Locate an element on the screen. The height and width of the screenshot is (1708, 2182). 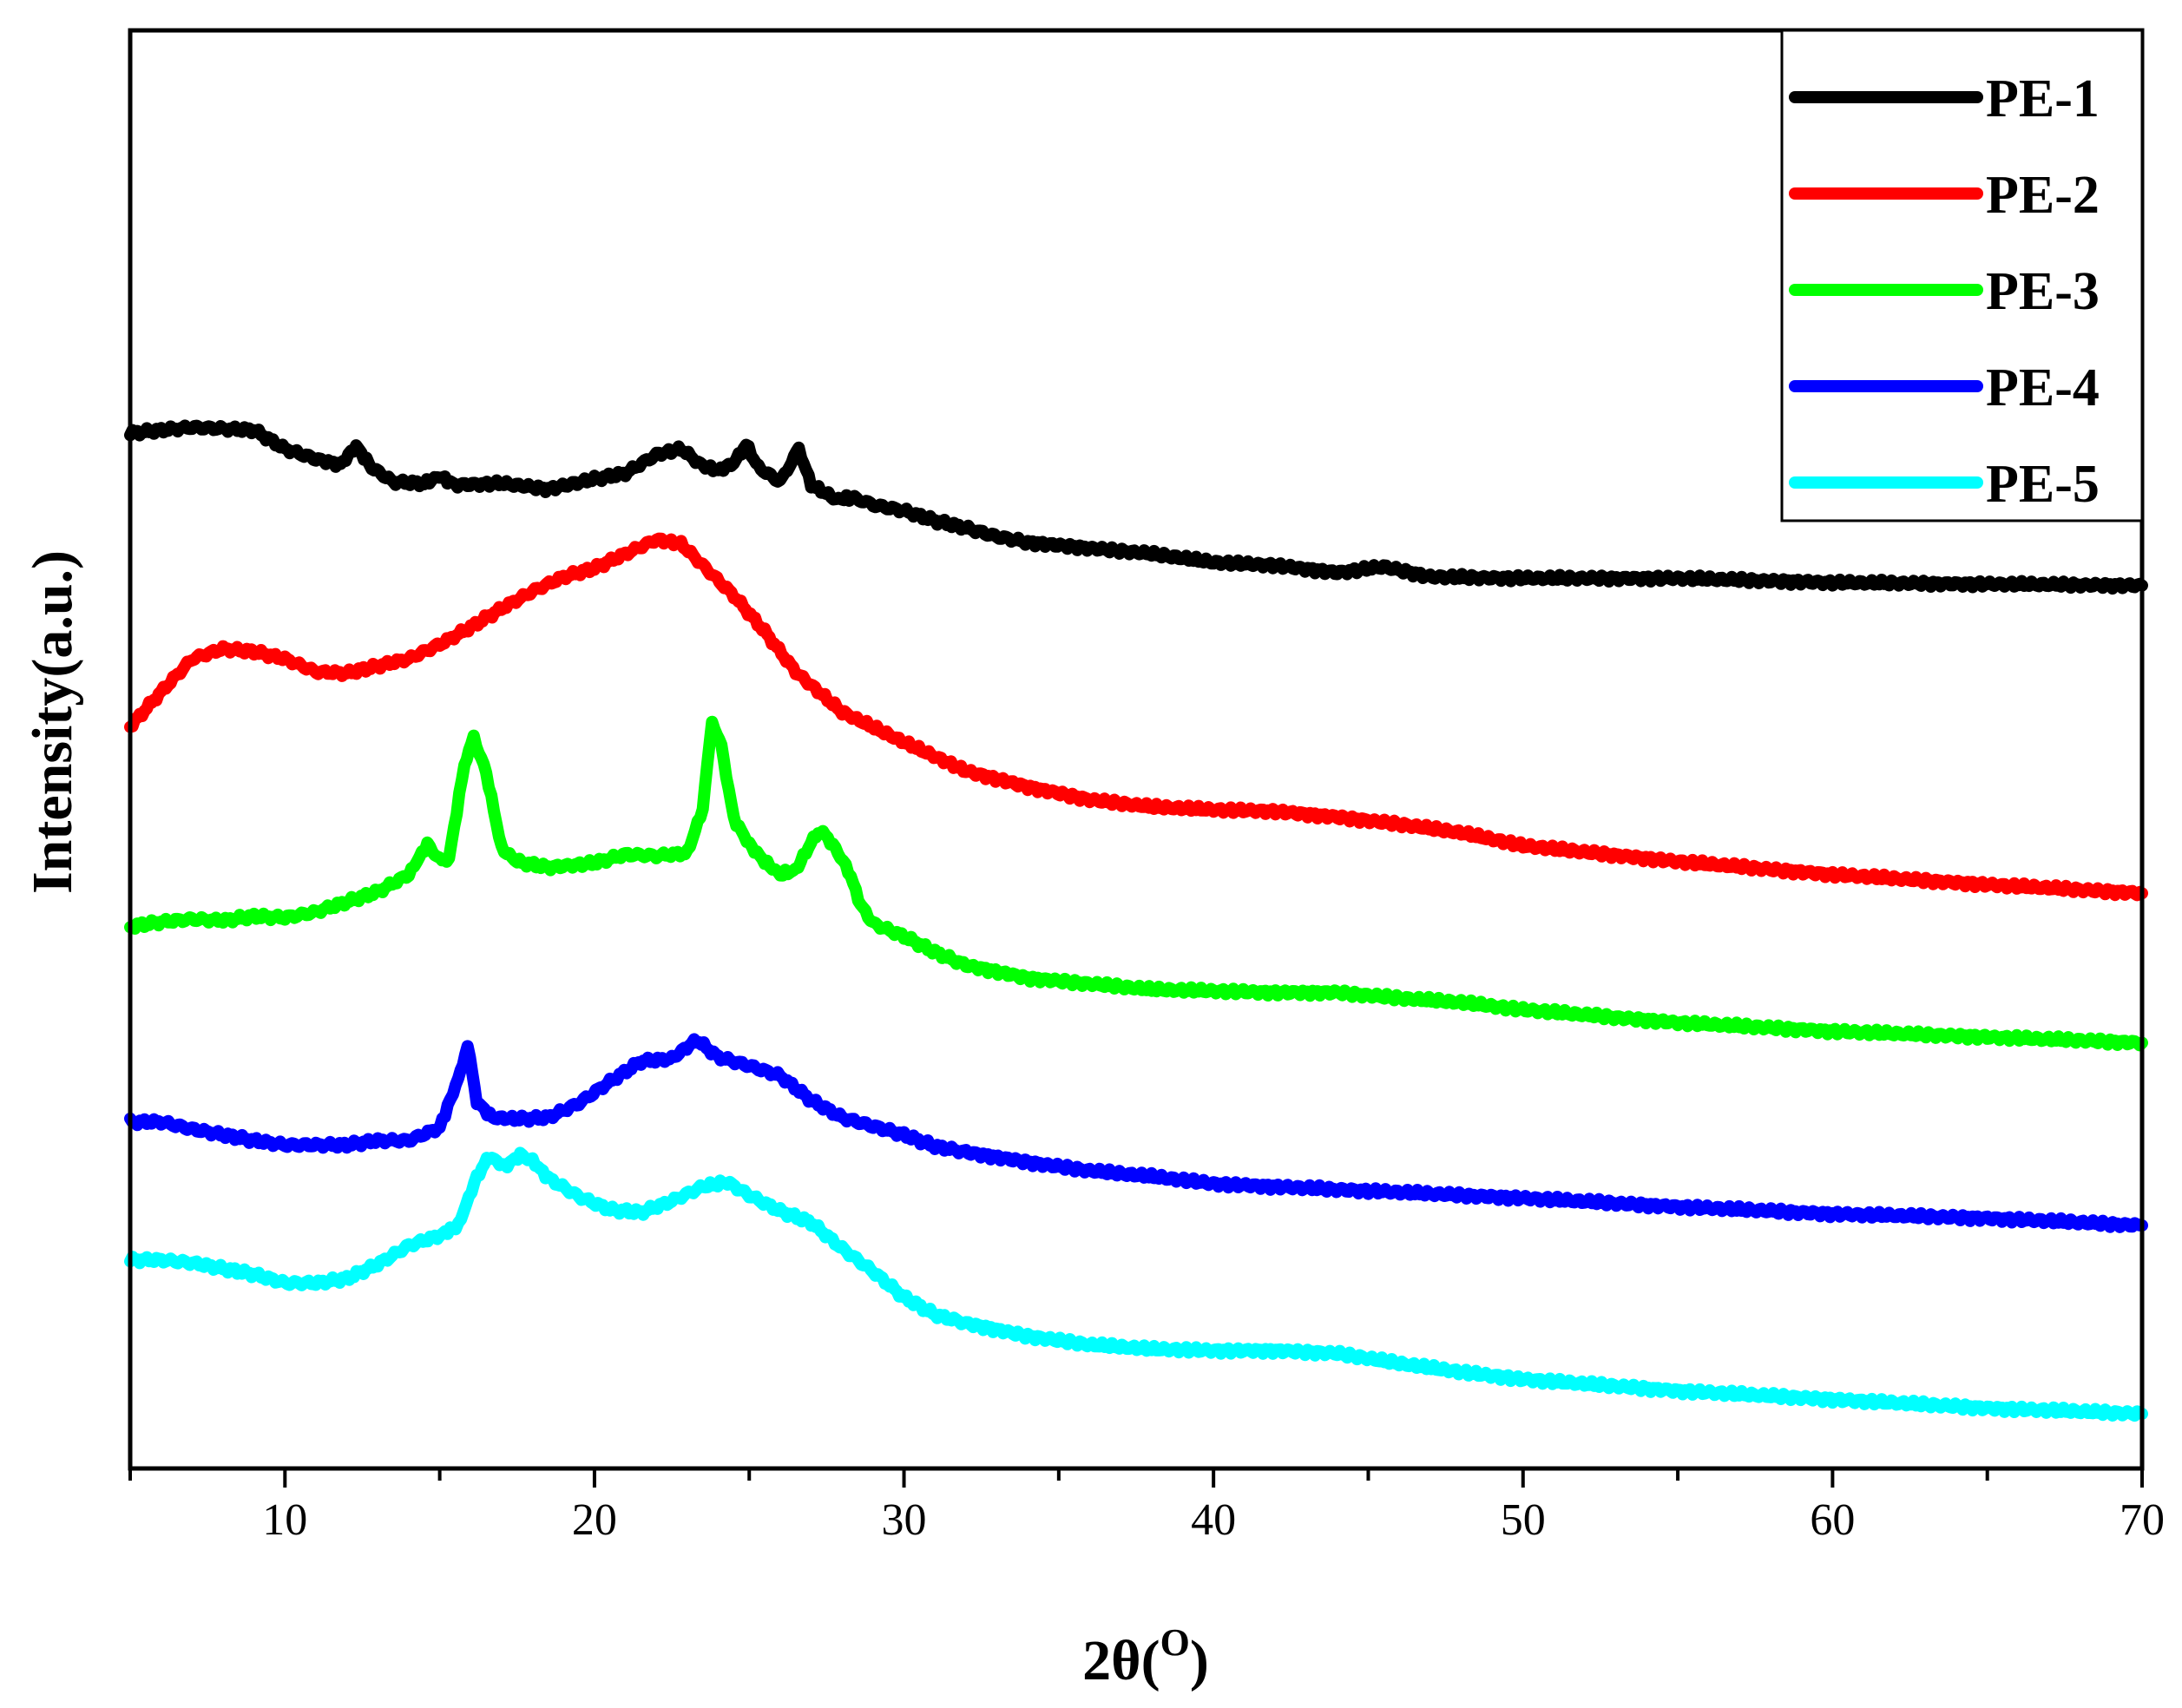
legend-label-pe-5: PE-5 is located at coordinates (2043, 484).